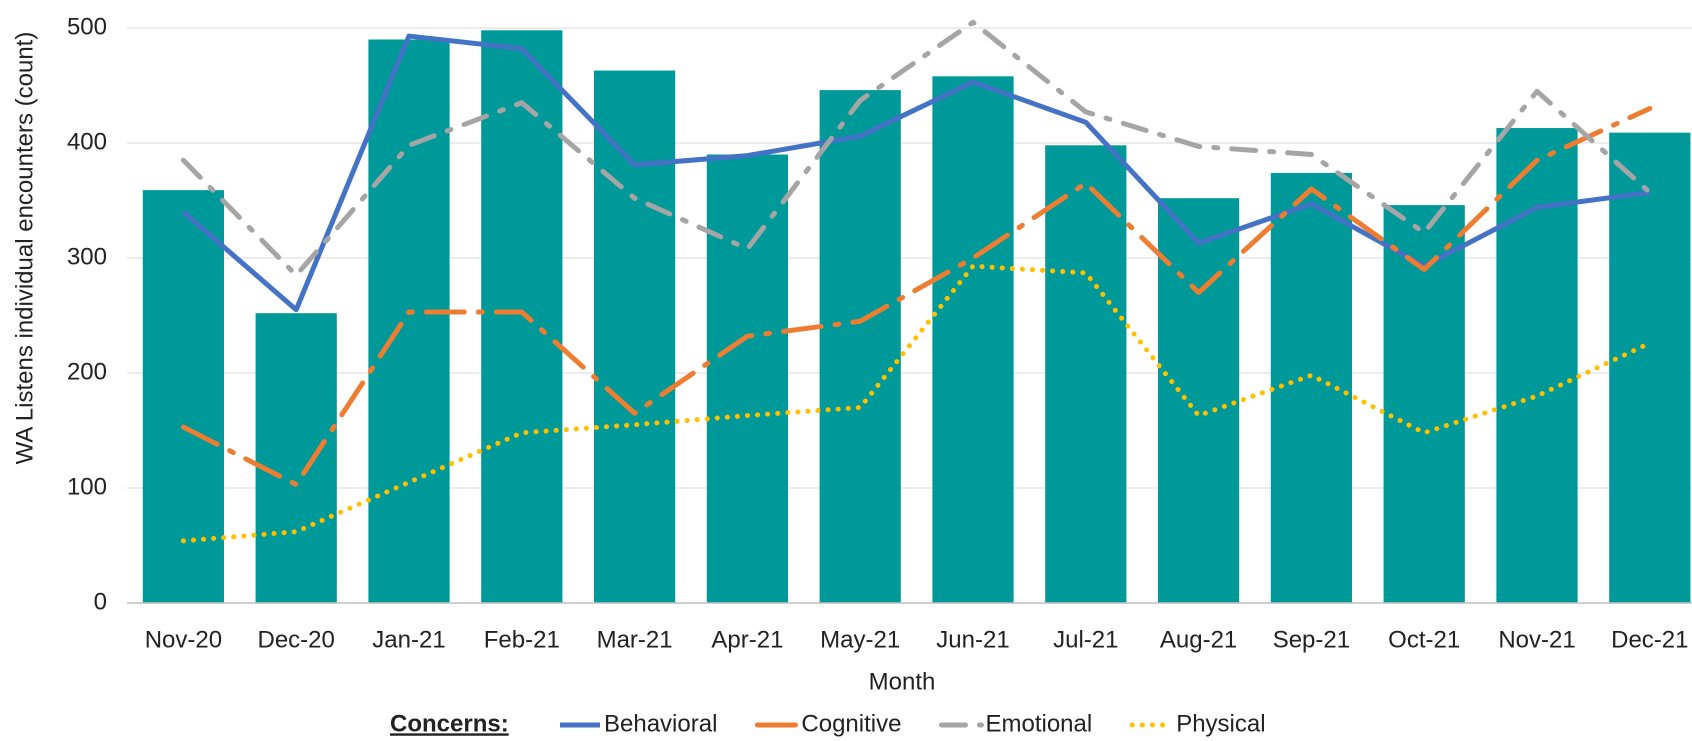 This screenshot has width=1692, height=741. Describe the element at coordinates (296, 639) in the screenshot. I see `x-tick-label: Dec-20` at that location.